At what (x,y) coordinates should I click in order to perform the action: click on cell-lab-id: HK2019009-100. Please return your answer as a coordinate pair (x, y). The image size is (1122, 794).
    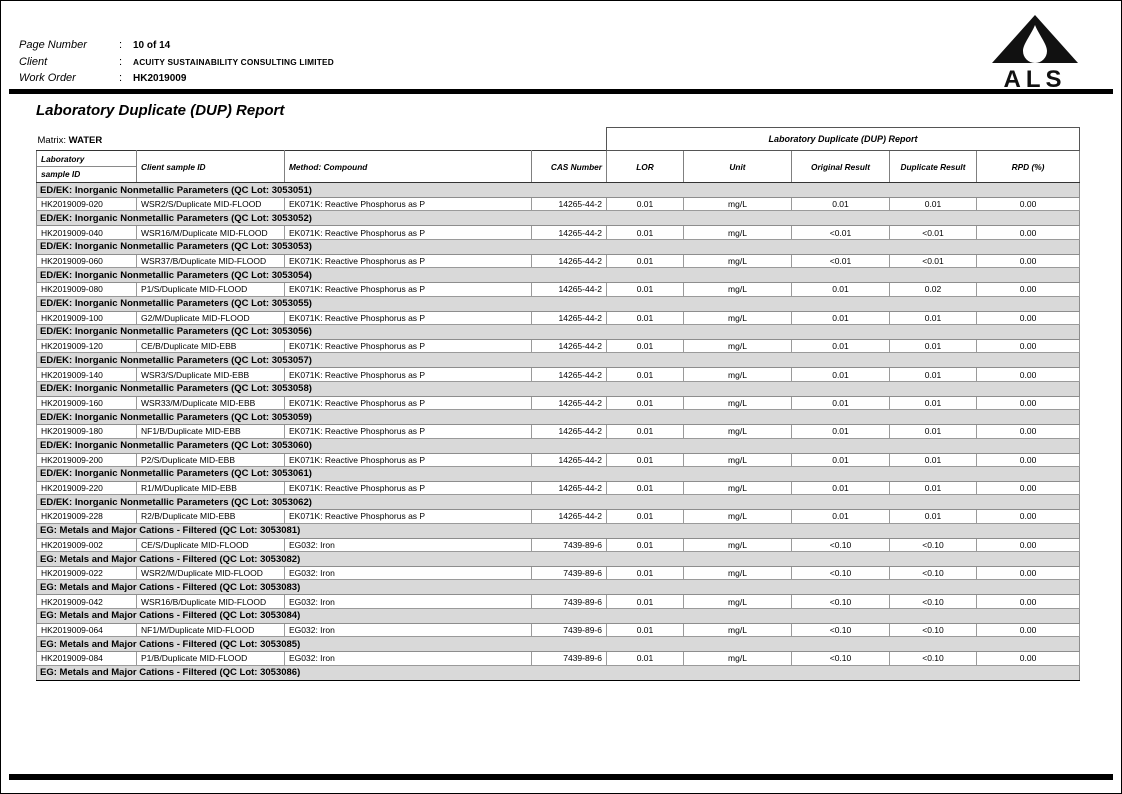
    Looking at the image, I should click on (86, 318).